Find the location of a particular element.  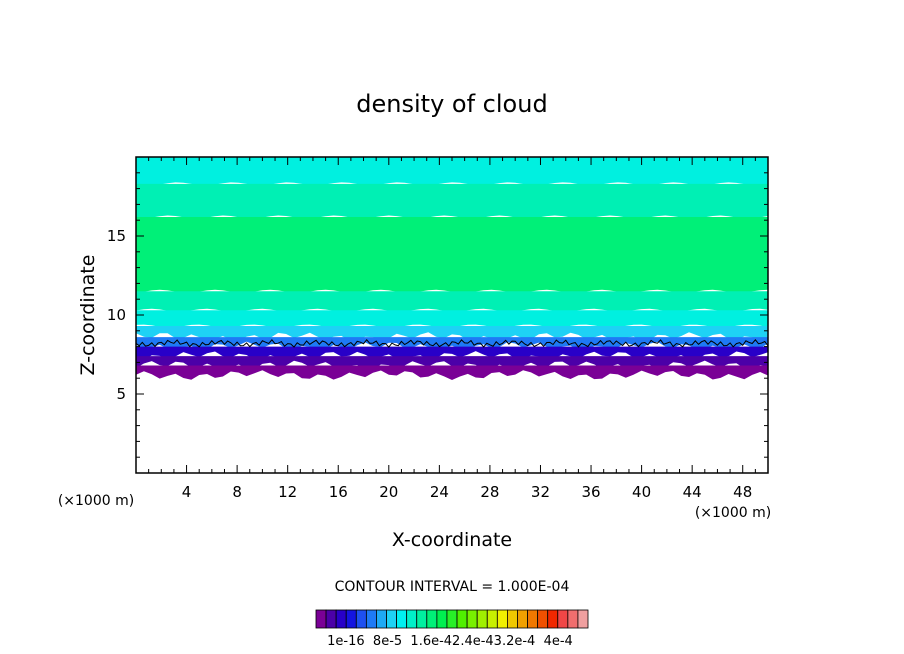

x-tick-label: 32 is located at coordinates (540, 492).